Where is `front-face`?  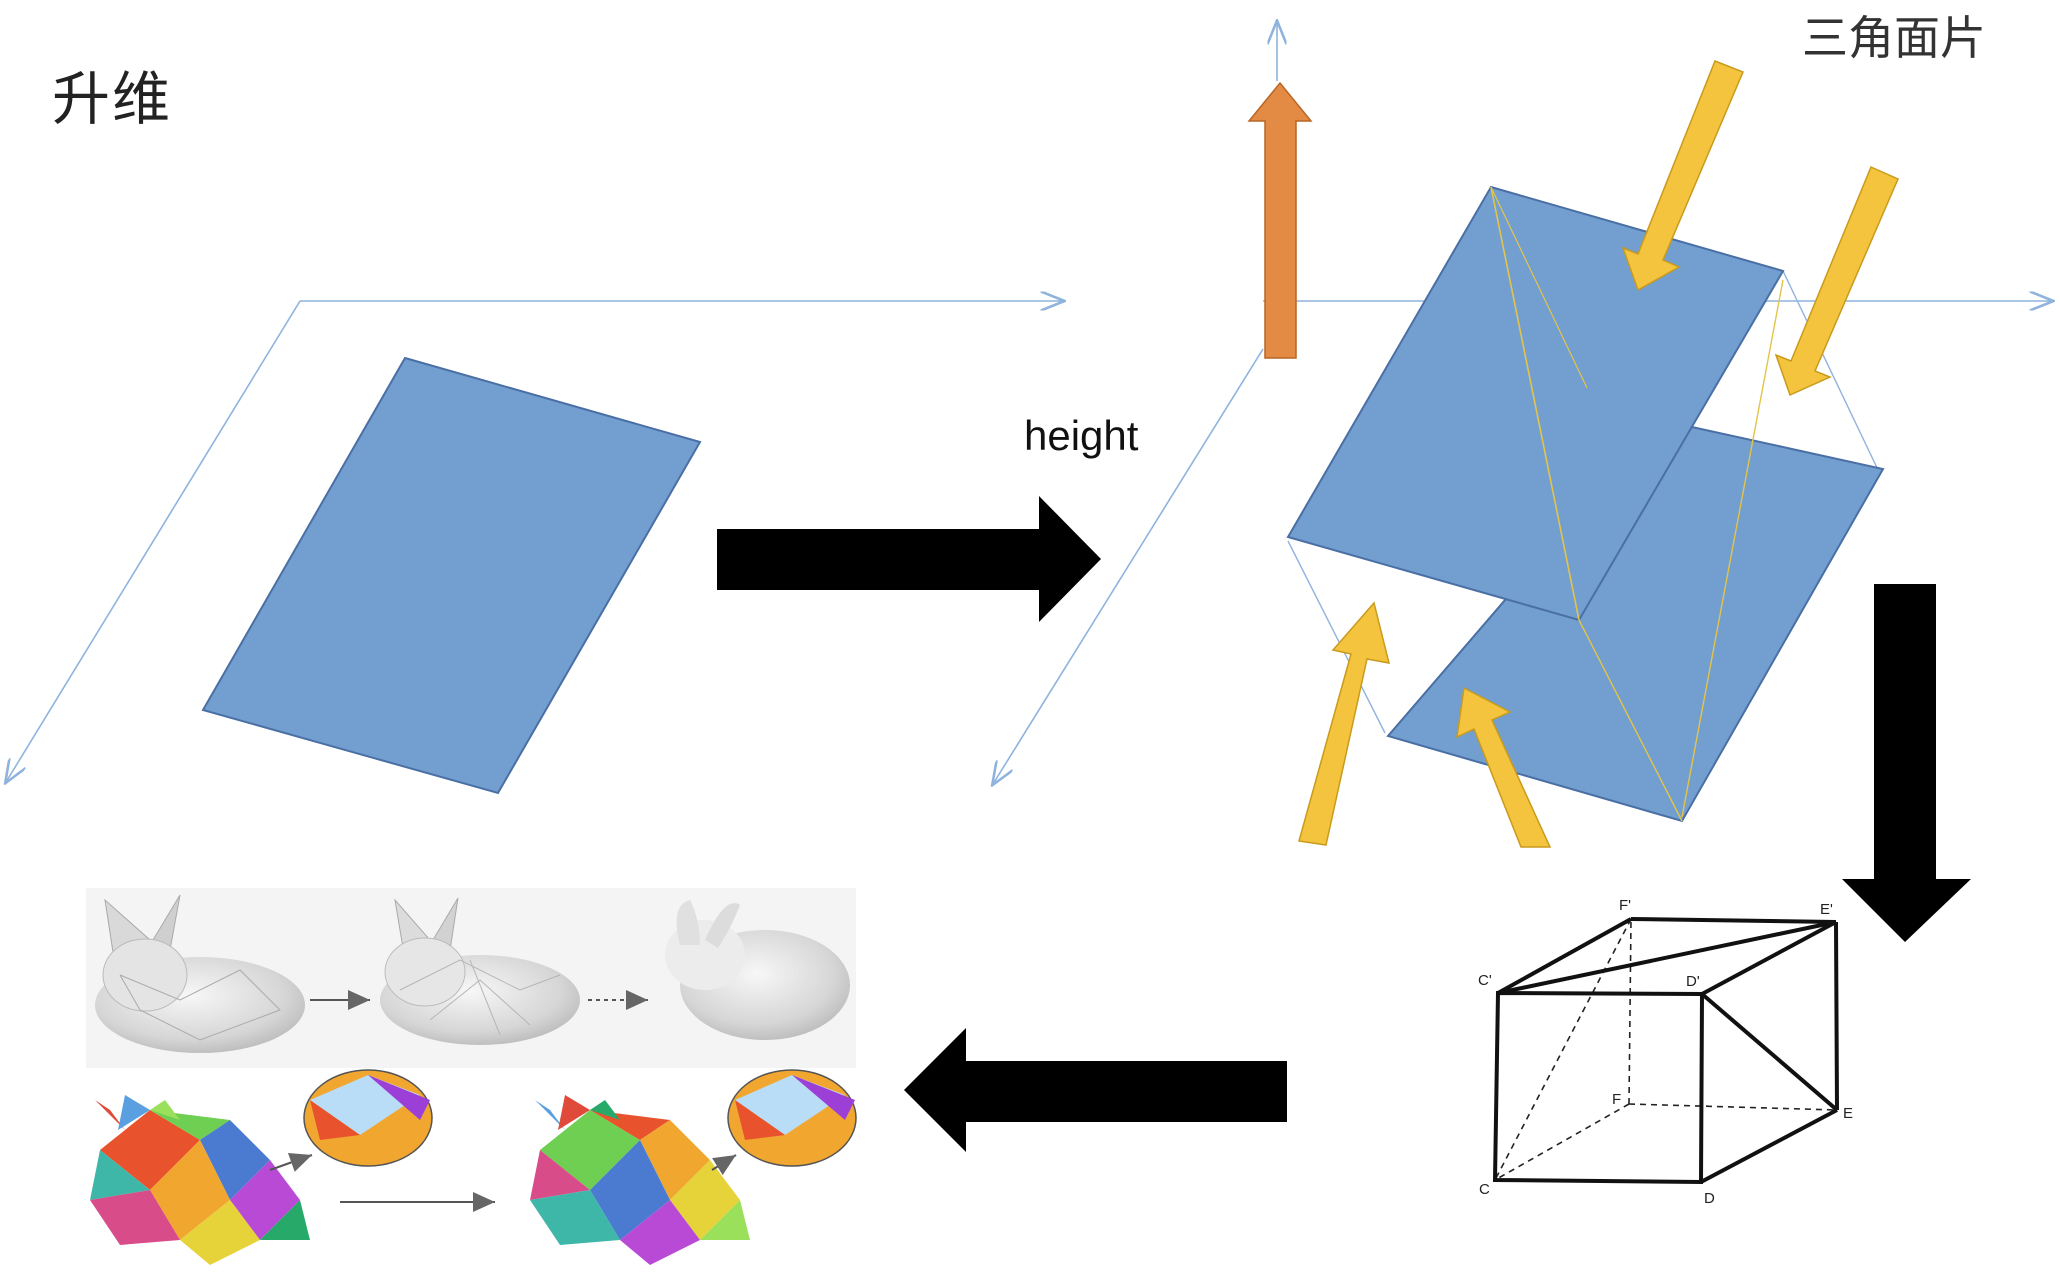
front-face is located at coordinates (1598, 1087).